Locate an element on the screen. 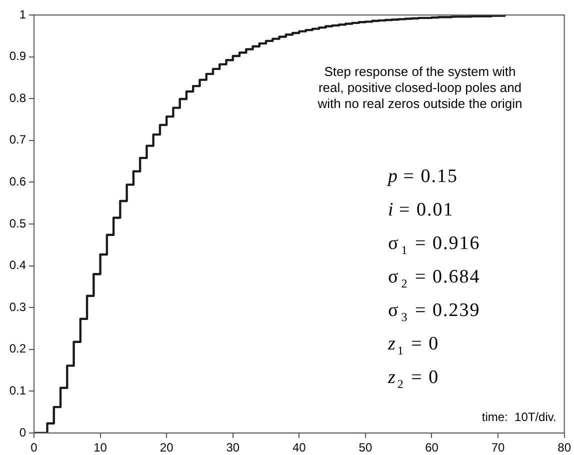  x-tick-label: 30 is located at coordinates (233, 447).